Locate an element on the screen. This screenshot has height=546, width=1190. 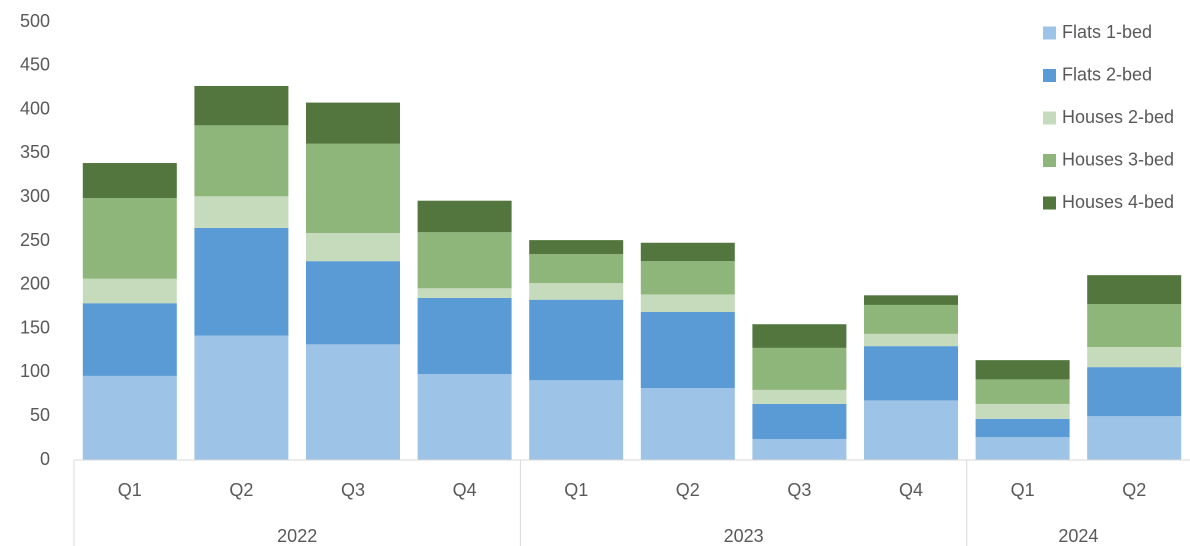
y-tick-label: 100 is located at coordinates (35, 371).